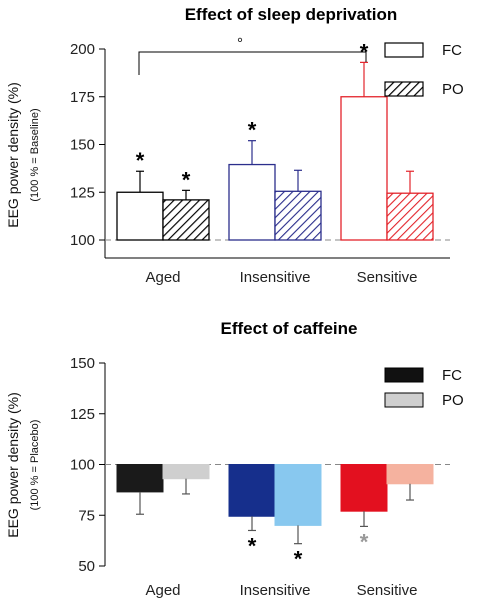  What do you see at coordinates (35, 465) in the screenshot?
I see `y-axis-subtitle: (100 % = Placebo)` at bounding box center [35, 465].